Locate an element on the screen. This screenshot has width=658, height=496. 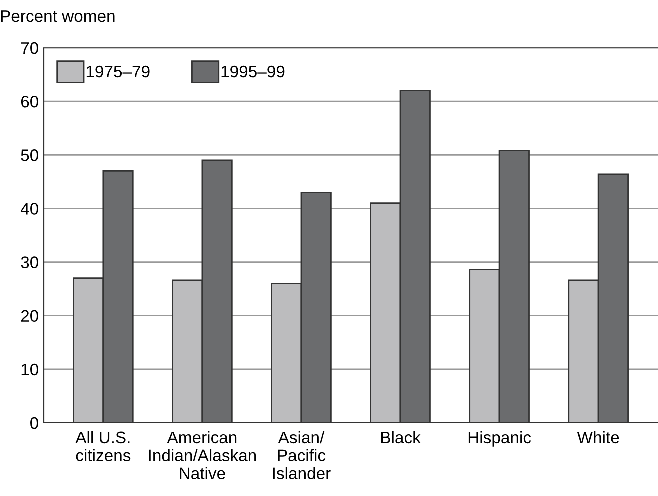
y-tick-label: 0 is located at coordinates (34, 423).